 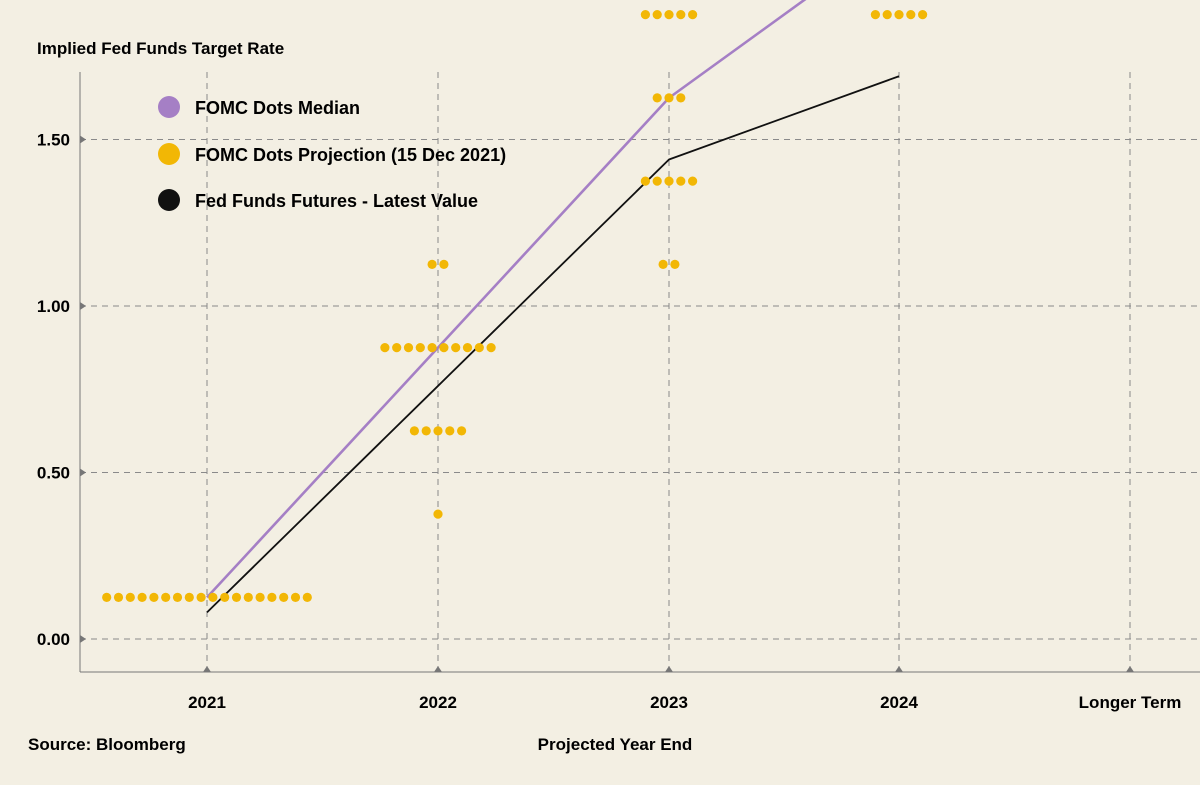 What do you see at coordinates (207, 702) in the screenshot?
I see `x-tick-label: 2021` at bounding box center [207, 702].